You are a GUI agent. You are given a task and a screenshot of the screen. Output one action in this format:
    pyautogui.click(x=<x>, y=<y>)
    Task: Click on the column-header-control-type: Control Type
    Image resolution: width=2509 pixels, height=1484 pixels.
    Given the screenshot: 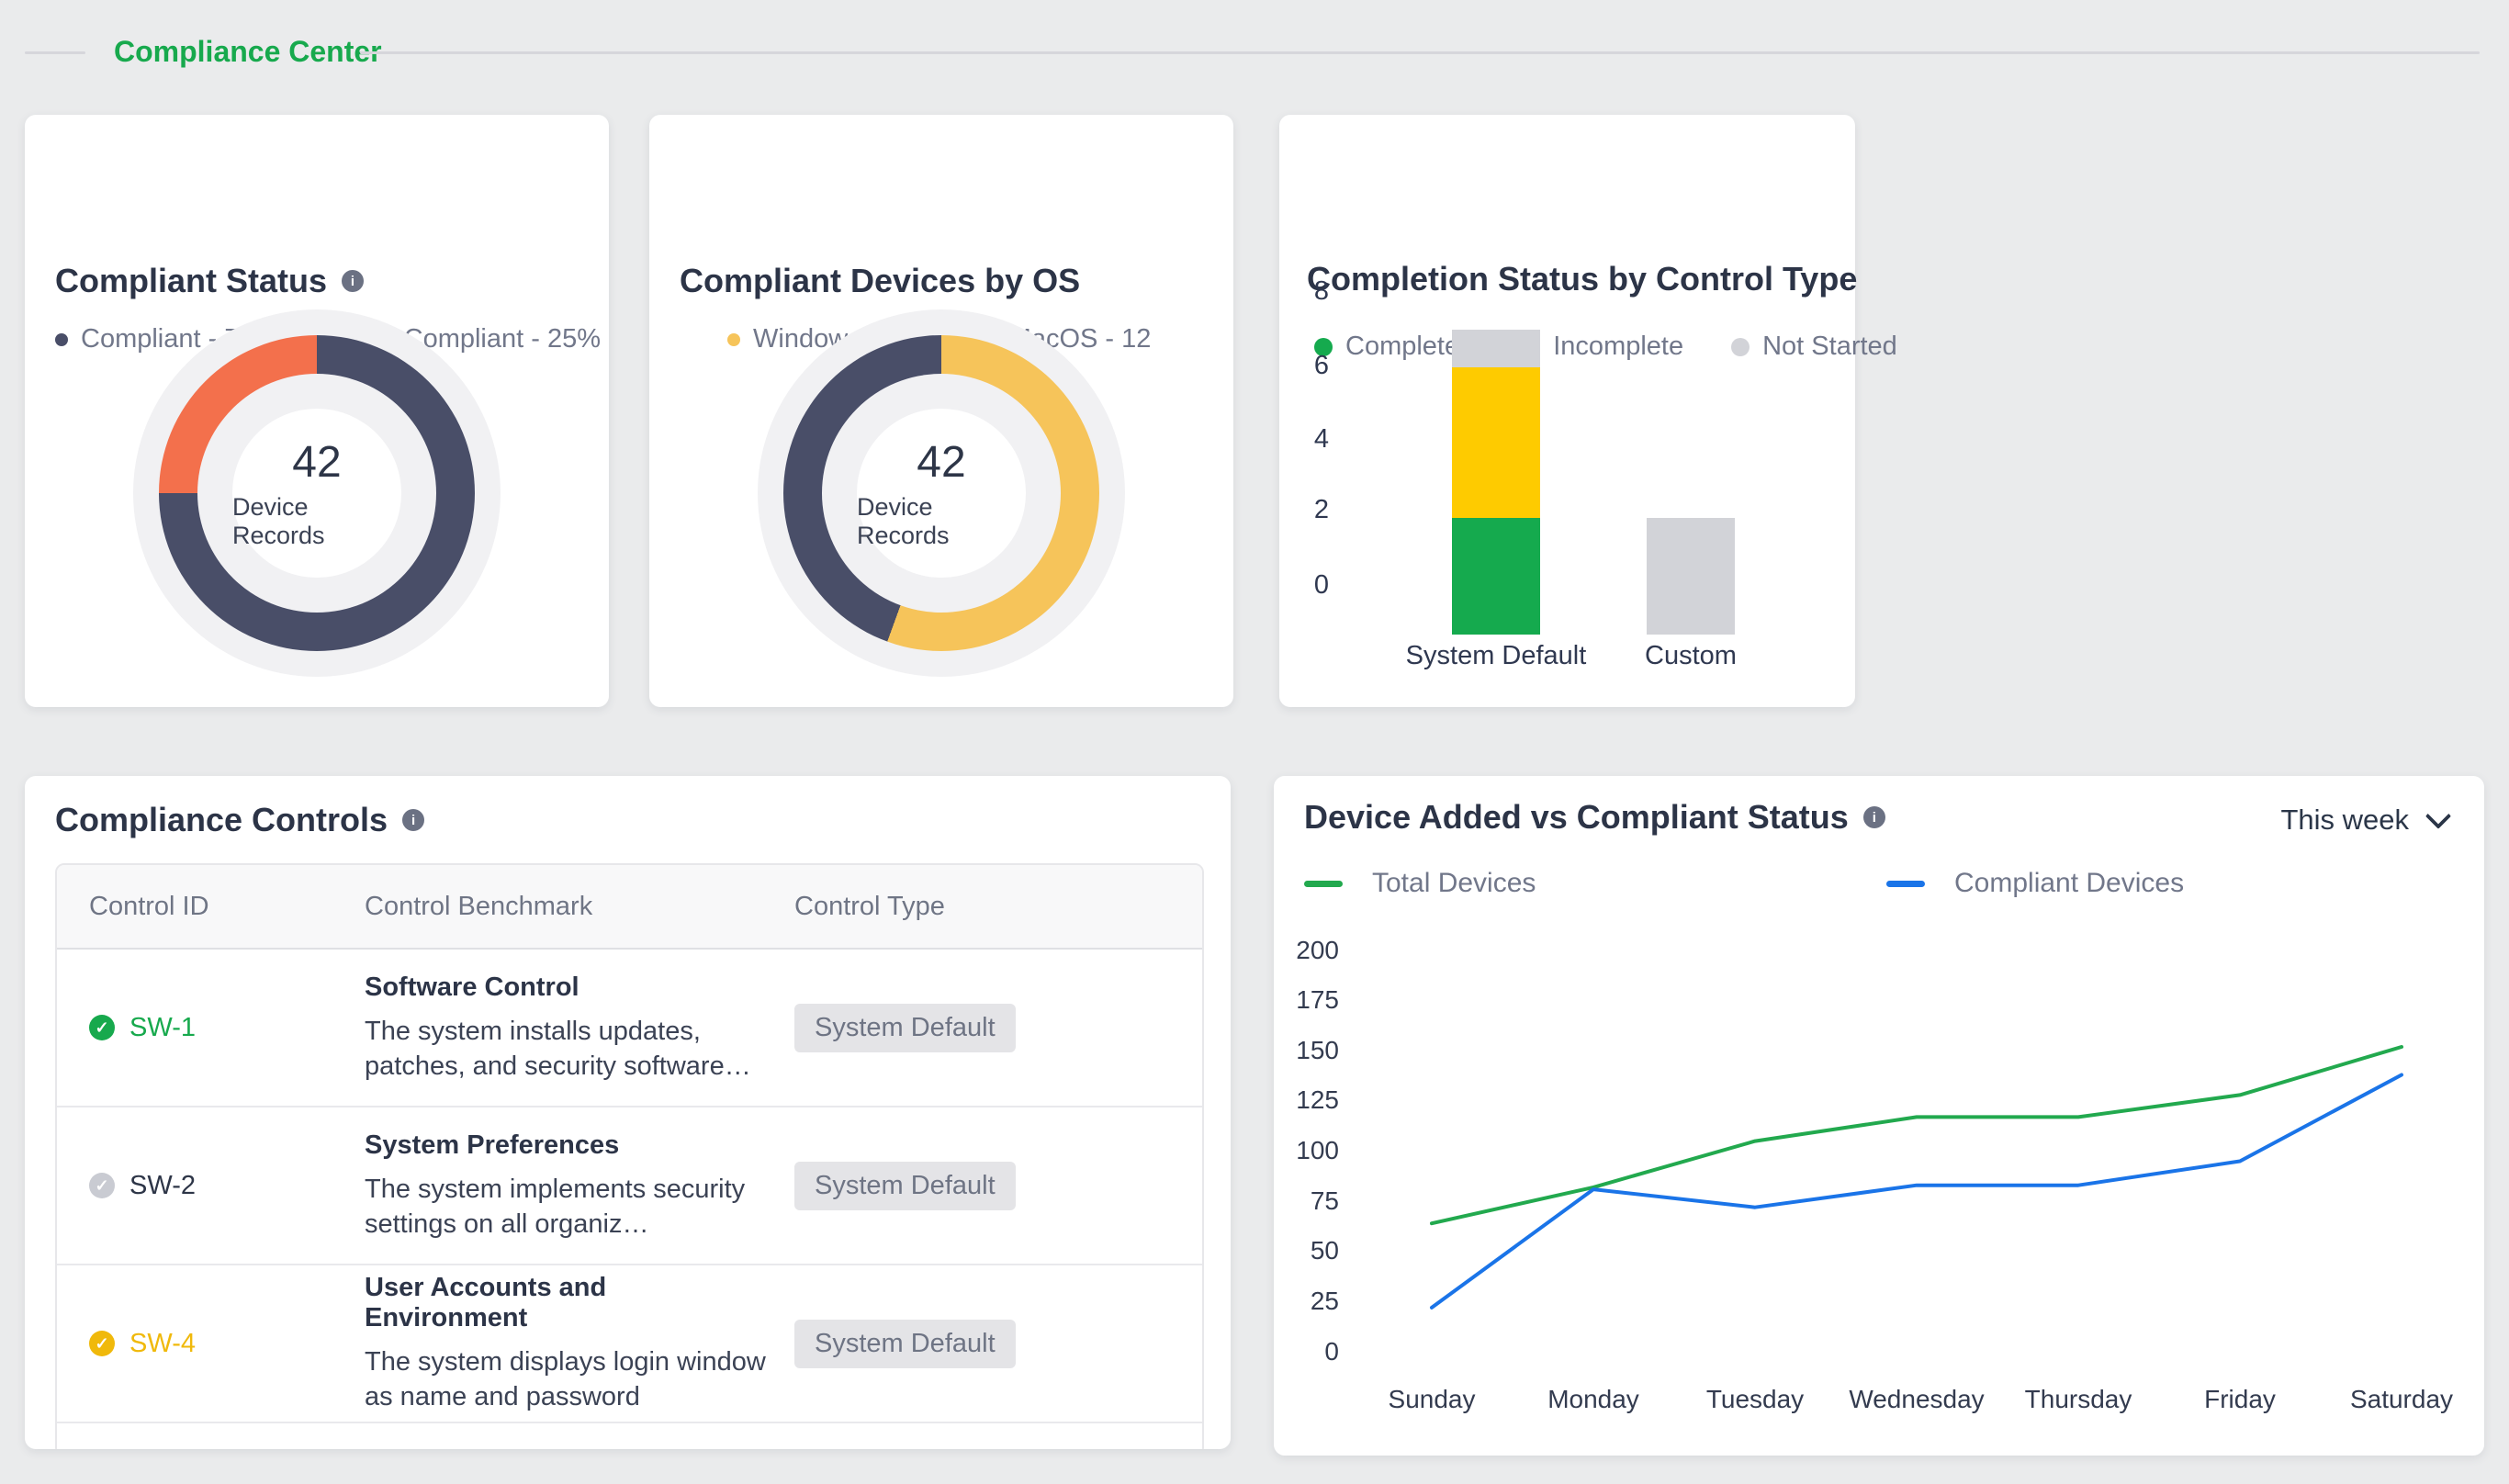 What is the action you would take?
    pyautogui.click(x=869, y=906)
    